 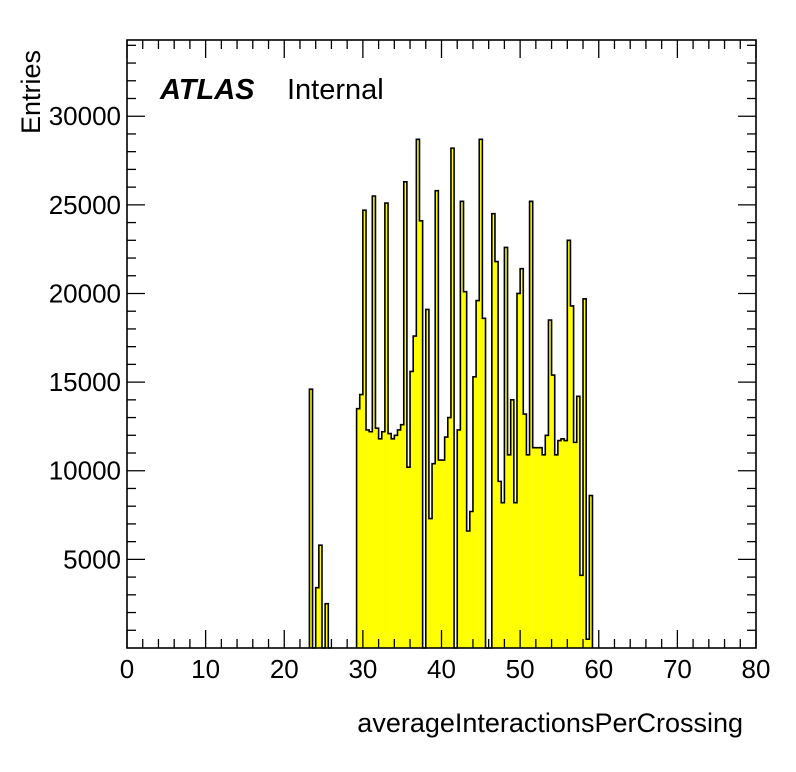 I want to click on y-tick-labels: 5000 10000 15000 20000 25000 30000, so click(x=85, y=337).